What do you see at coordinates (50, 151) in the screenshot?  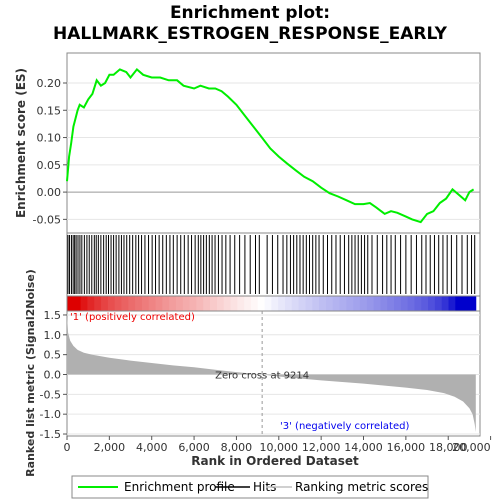 I see `es-y-ticks: -0.05 0.00 0.05 0.10 0.15 0.20` at bounding box center [50, 151].